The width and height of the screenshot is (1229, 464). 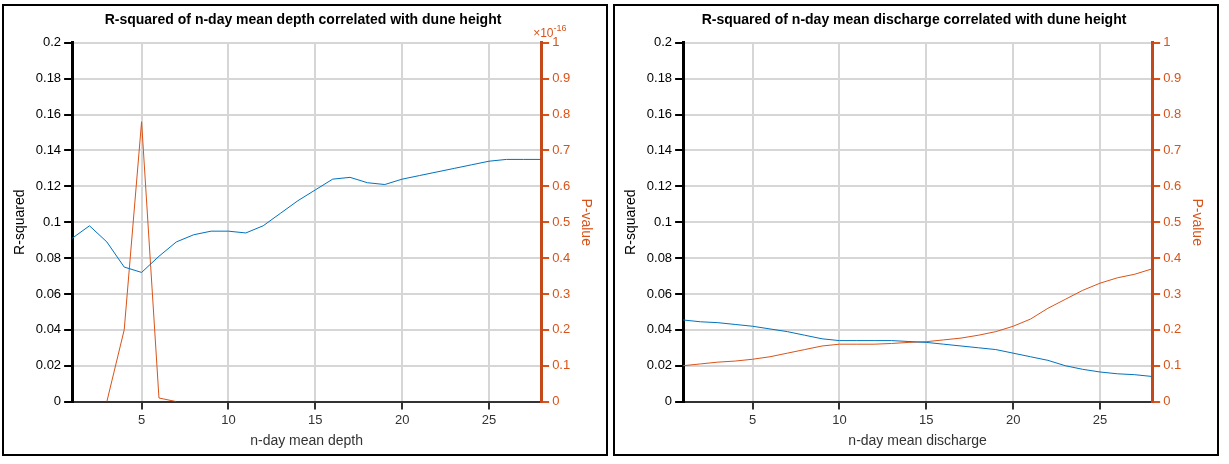 I want to click on x-axis-title: n-day mean discharge, so click(x=918, y=440).